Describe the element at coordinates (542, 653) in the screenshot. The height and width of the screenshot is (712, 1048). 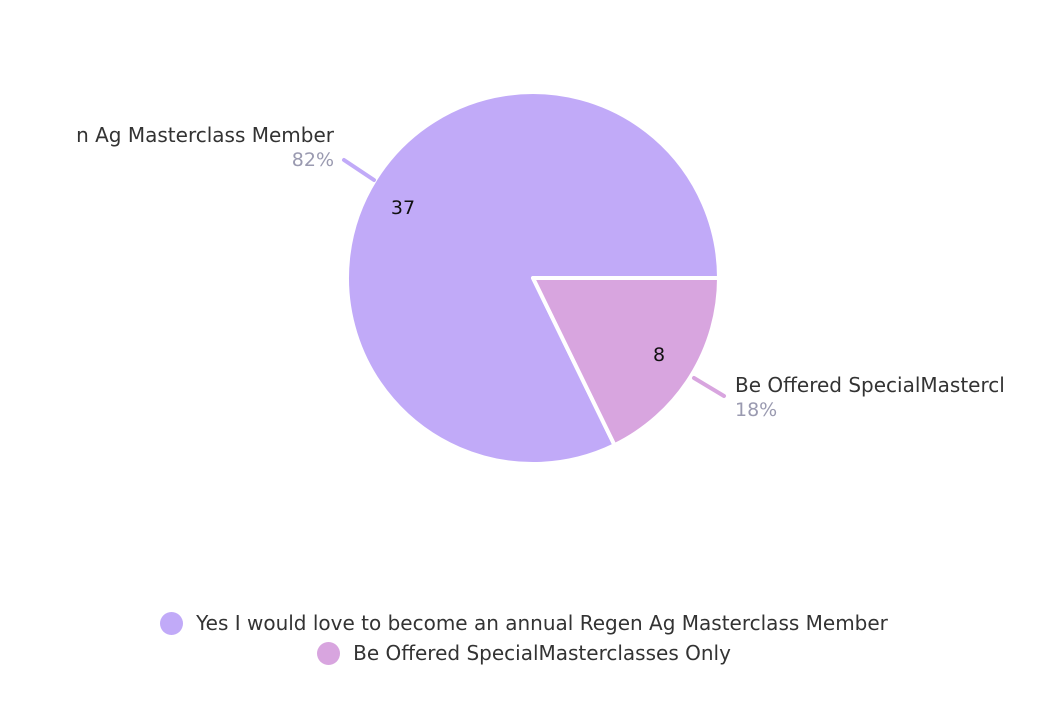
I see `legend-label-1: Be Offered SpecialMasterclasses Only` at that location.